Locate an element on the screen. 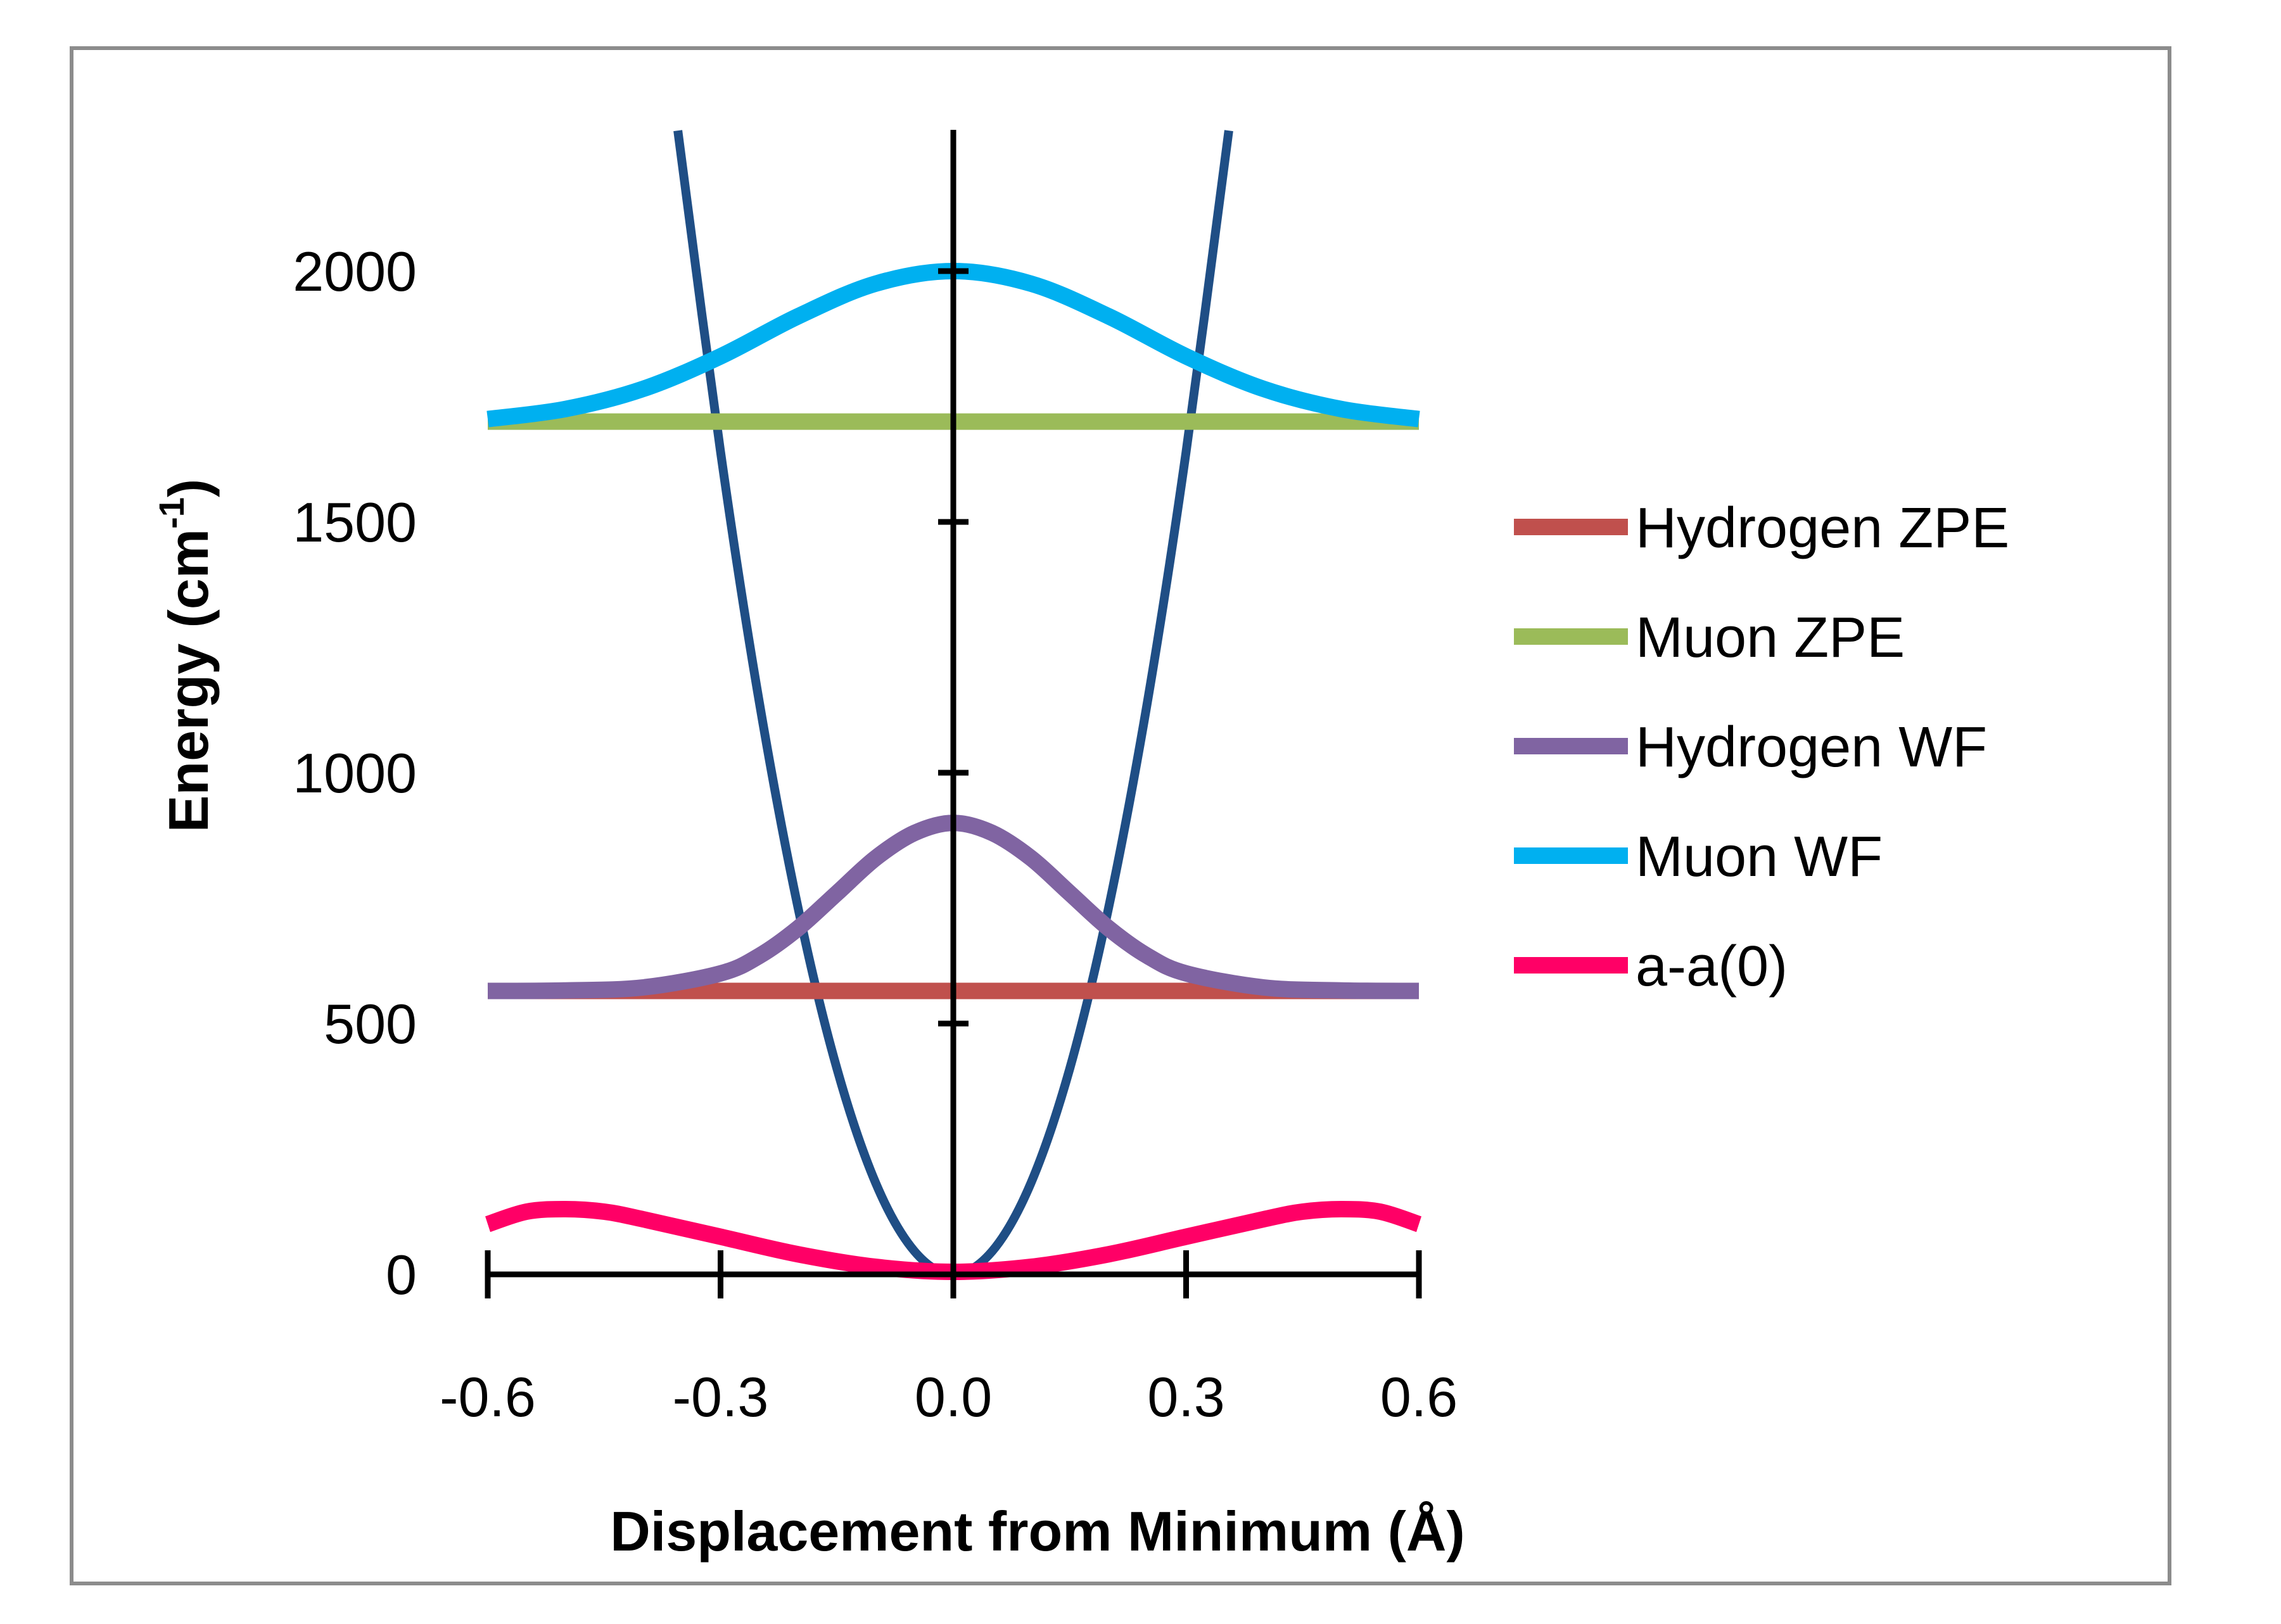 Image resolution: width=2281 pixels, height=1624 pixels. legend-label: Hydrogen ZPE is located at coordinates (1822, 528).